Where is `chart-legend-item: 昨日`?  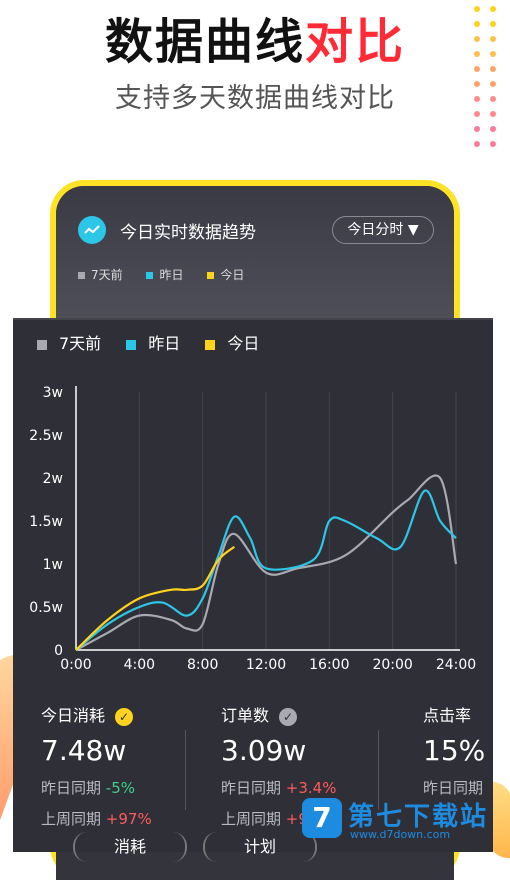
chart-legend-item: 昨日 is located at coordinates (153, 343).